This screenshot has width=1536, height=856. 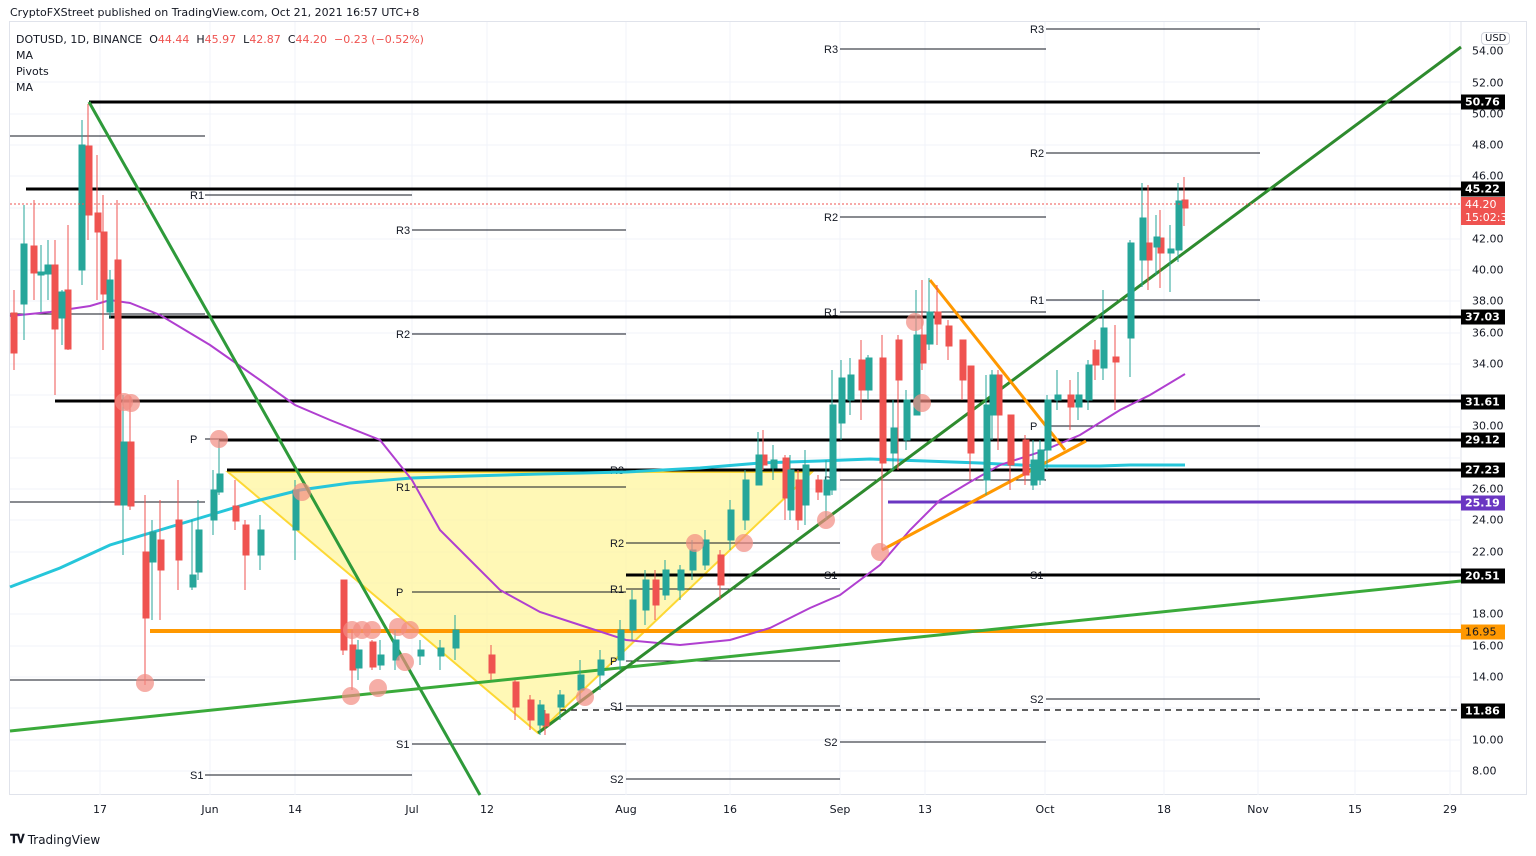 What do you see at coordinates (730, 809) in the screenshot?
I see `time-tick: 16` at bounding box center [730, 809].